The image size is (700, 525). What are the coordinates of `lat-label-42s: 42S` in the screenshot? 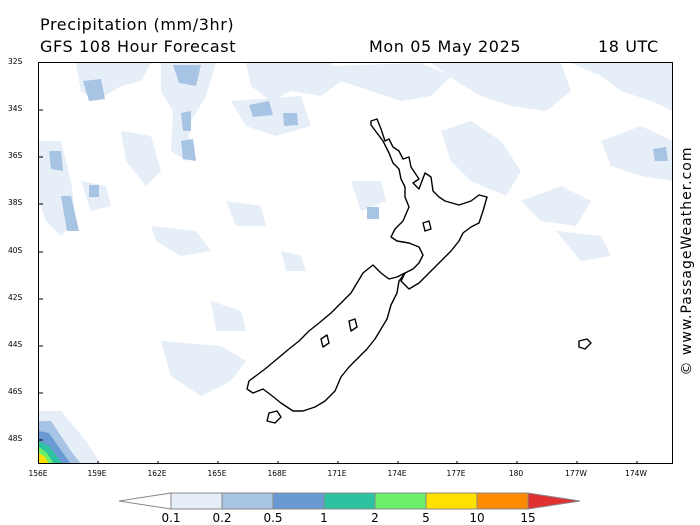 It's located at (15, 297).